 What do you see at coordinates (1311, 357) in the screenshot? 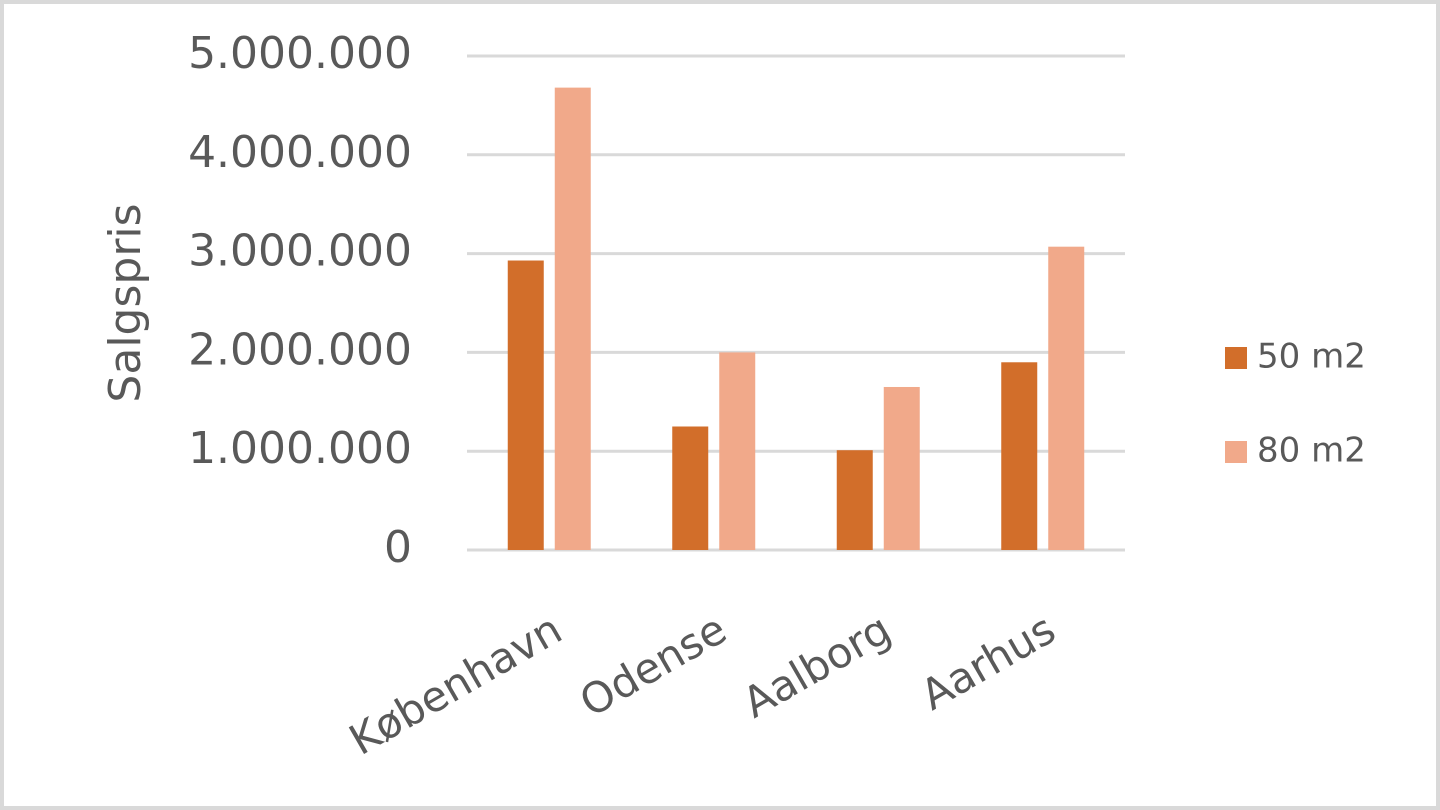
I see `legend-label: 50 m2` at bounding box center [1311, 357].